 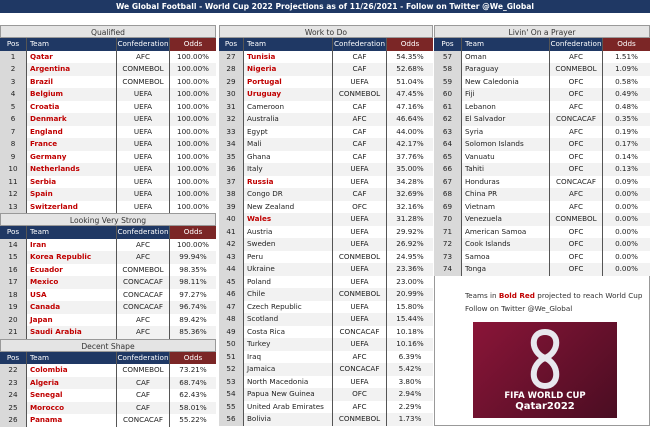 I want to click on cell-pos: 65, so click(x=448, y=156).